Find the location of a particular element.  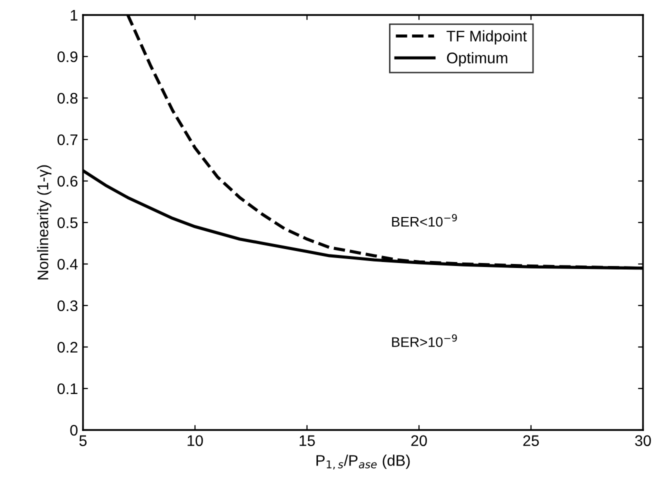

y-tick-label: 0.8 is located at coordinates (68, 98).